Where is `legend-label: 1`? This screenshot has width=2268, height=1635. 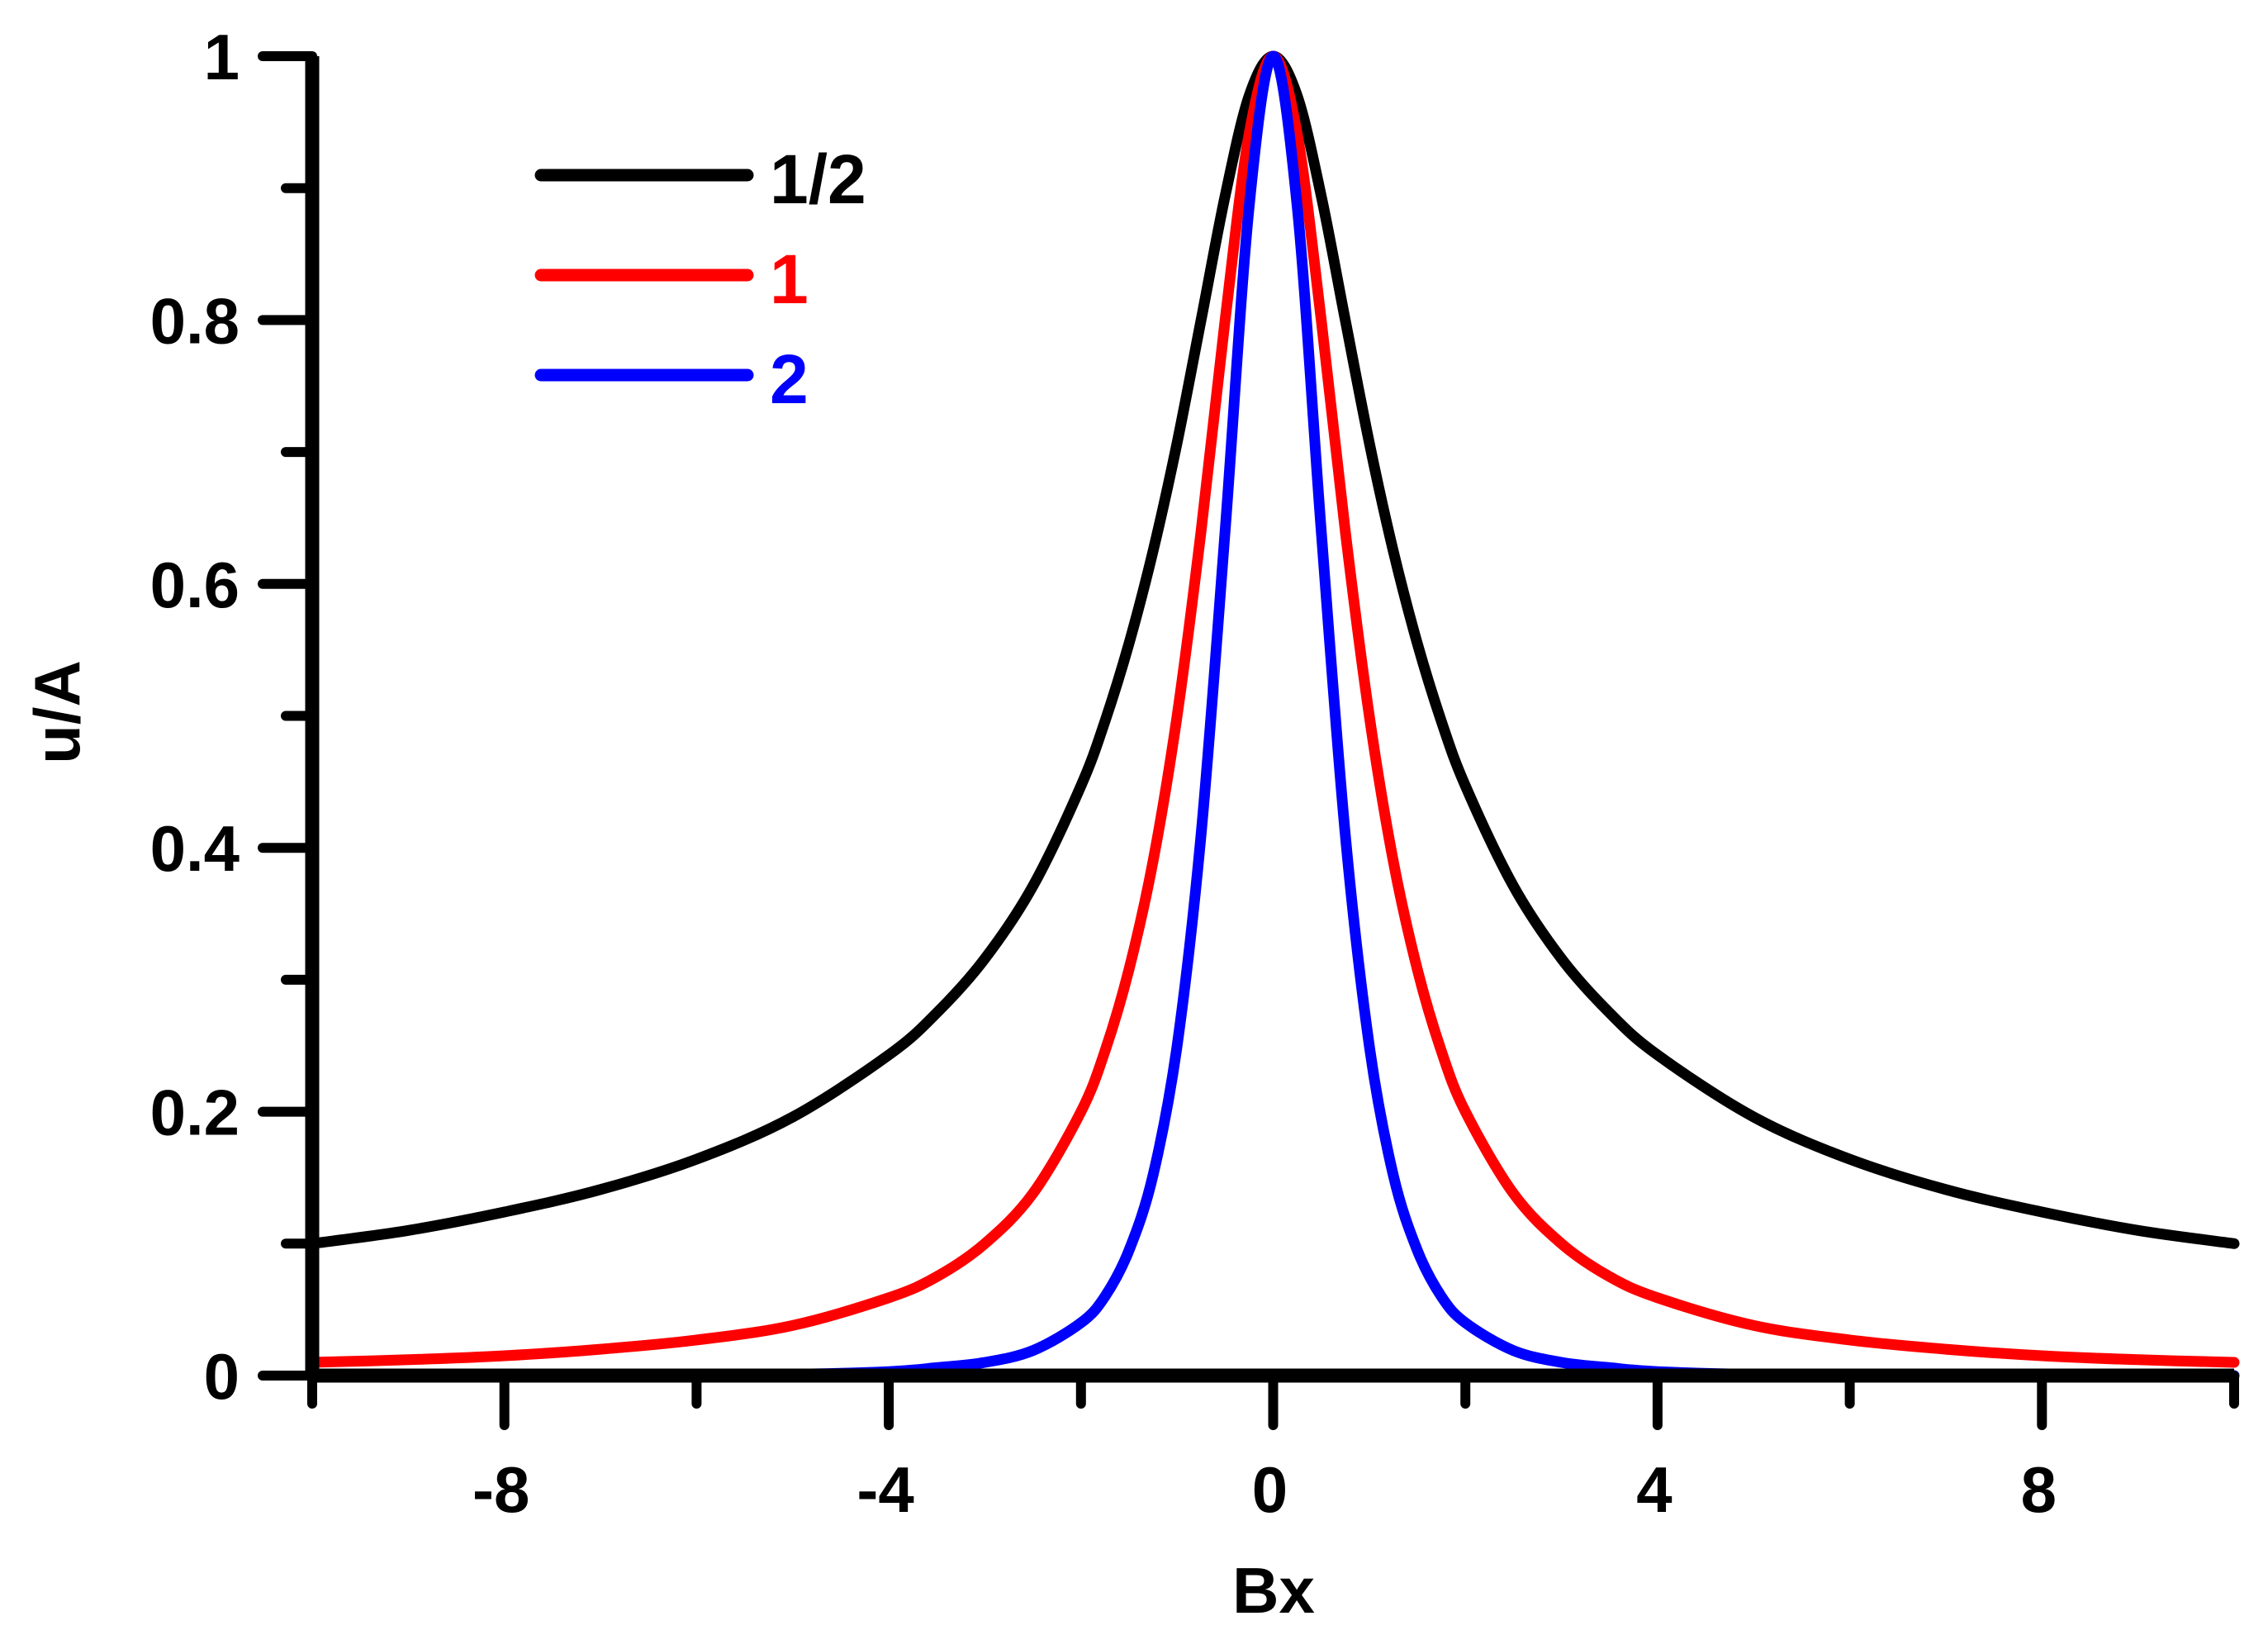 legend-label: 1 is located at coordinates (789, 279).